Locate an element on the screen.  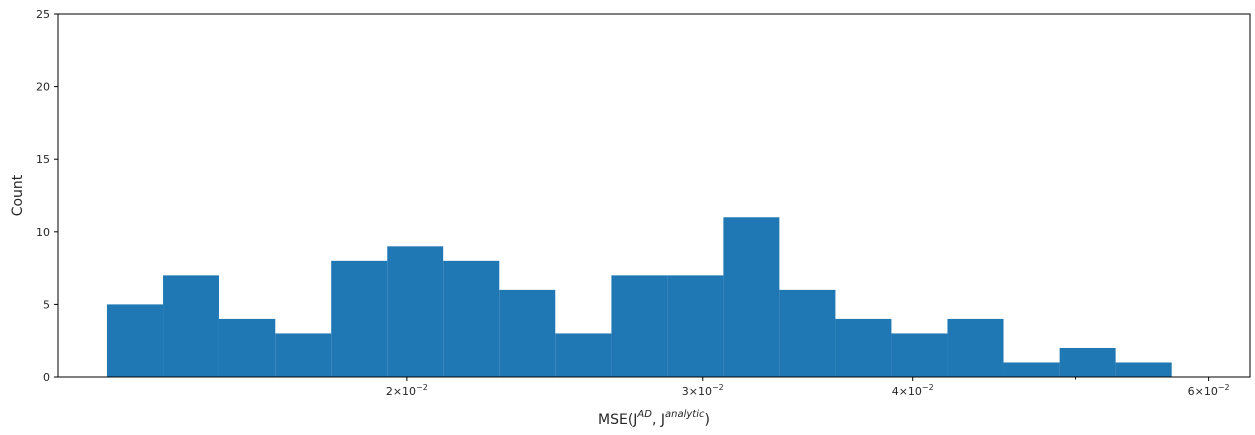
x-tick-label: 6×10⁻² is located at coordinates (1209, 390).